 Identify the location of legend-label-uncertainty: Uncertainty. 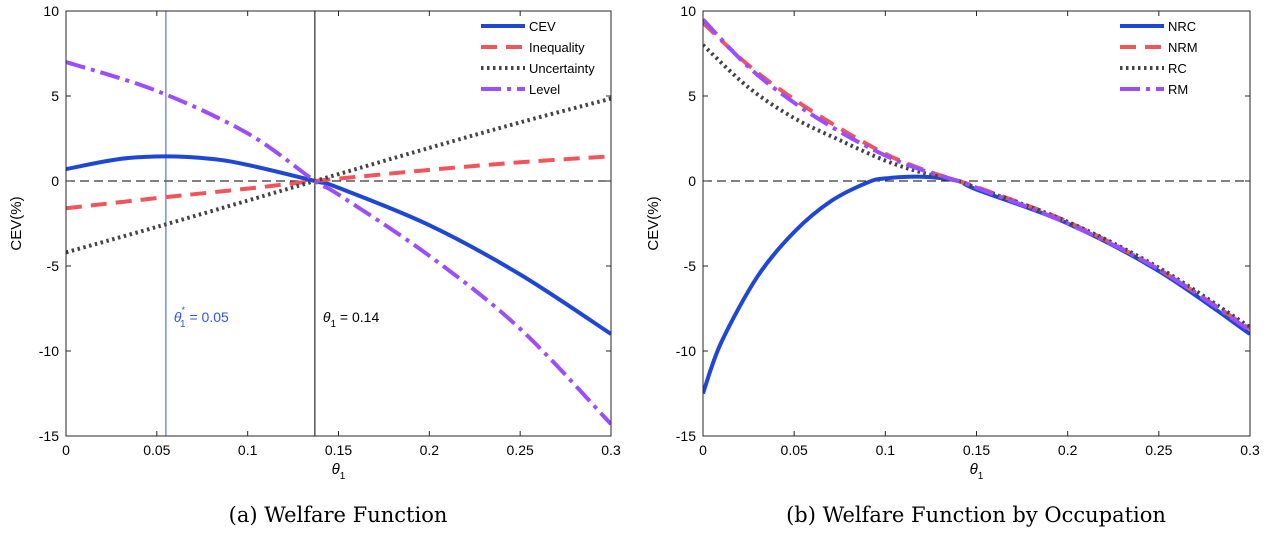
(562, 68).